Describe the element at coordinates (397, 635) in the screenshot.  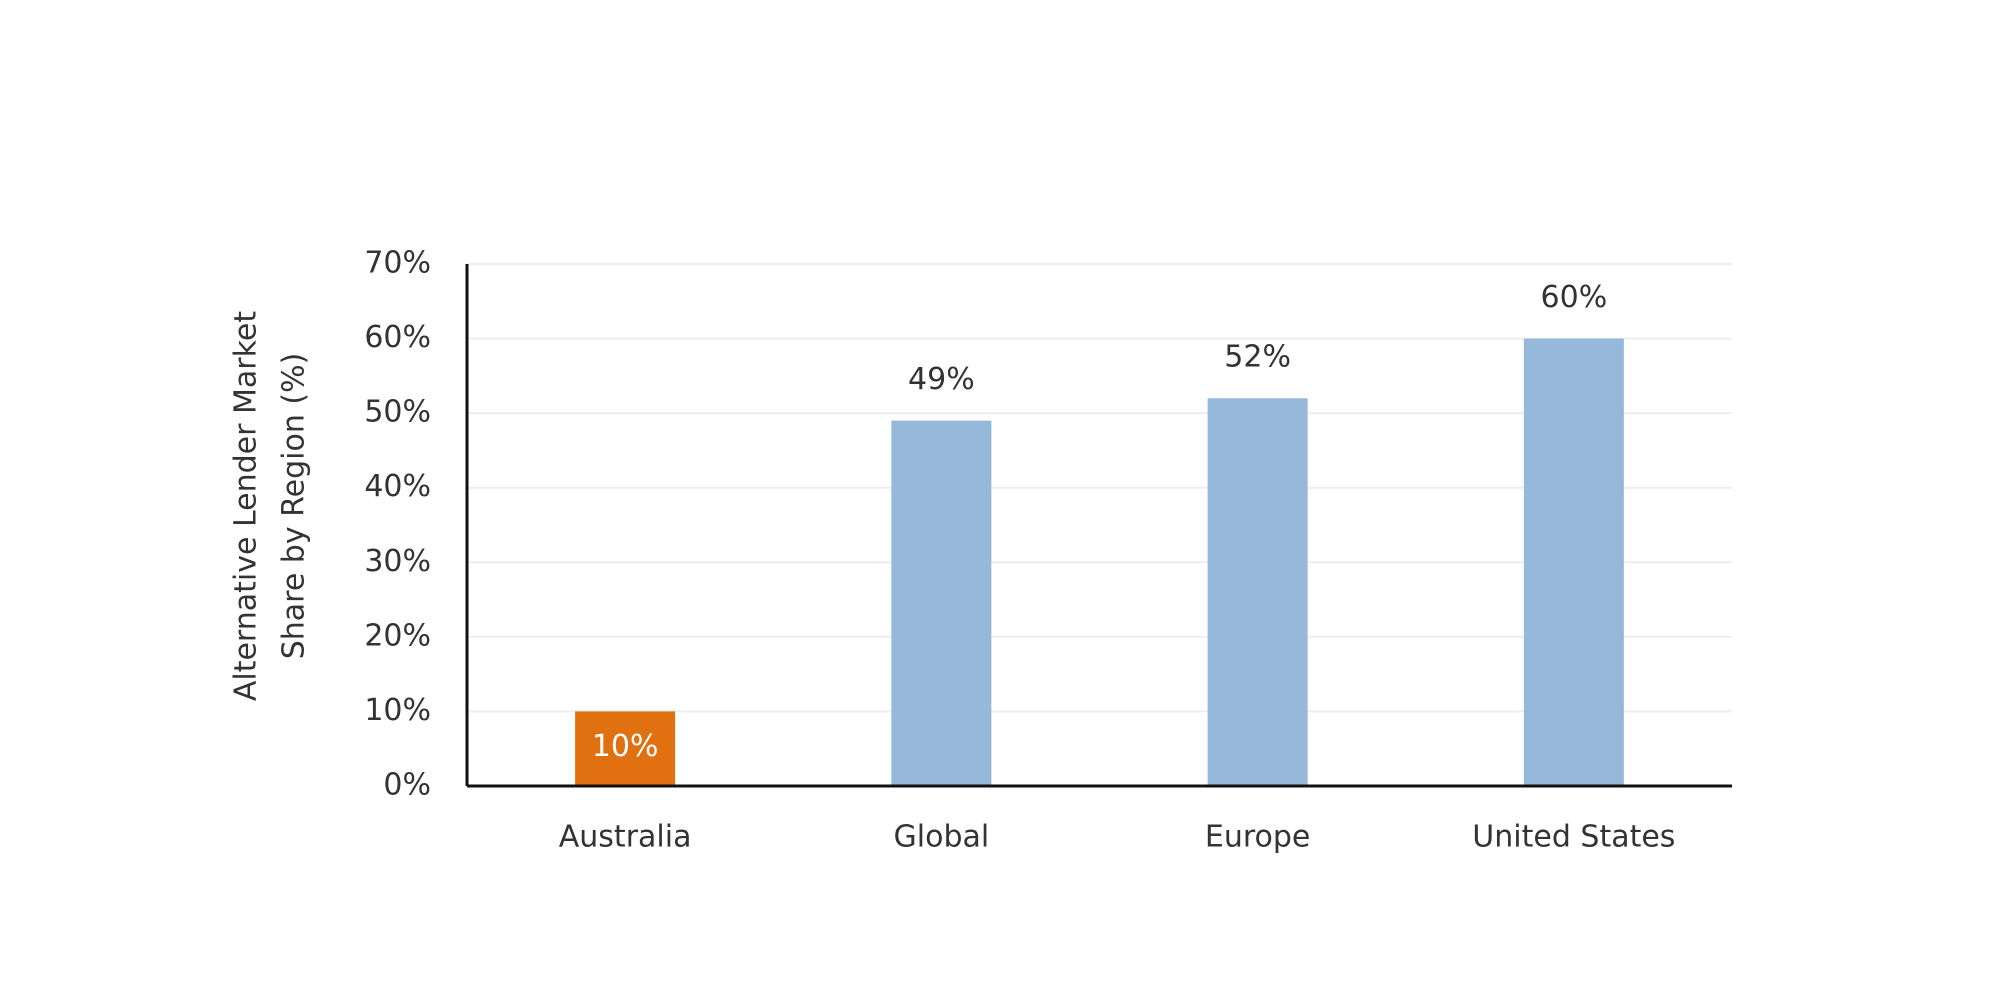
I see `y-tick-label: 20%` at that location.